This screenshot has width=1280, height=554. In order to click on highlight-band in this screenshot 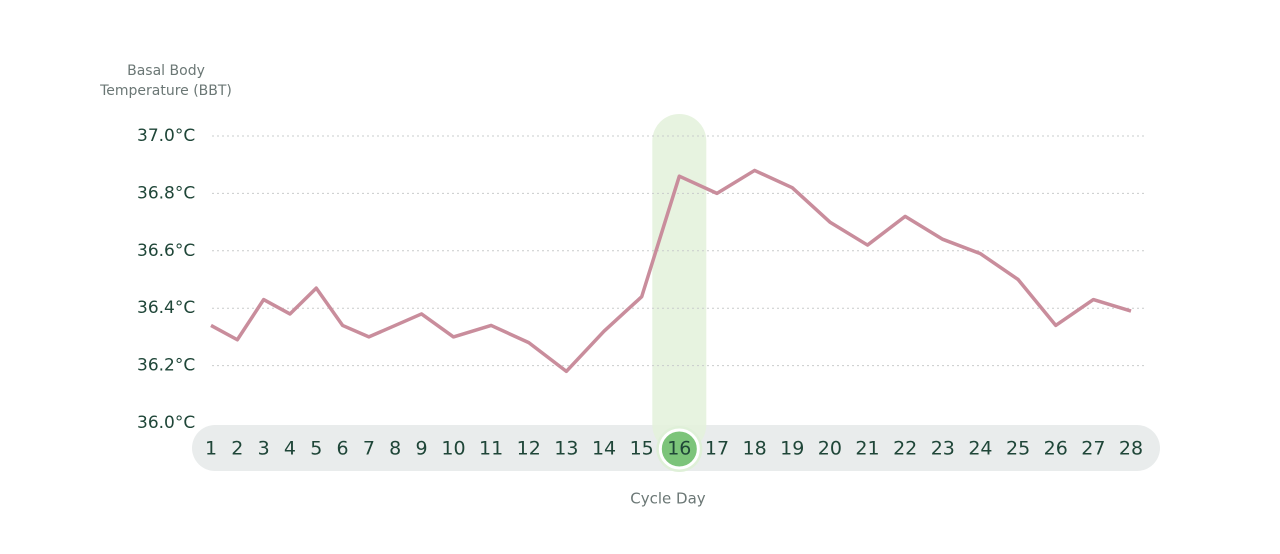, I will do `click(679, 283)`.